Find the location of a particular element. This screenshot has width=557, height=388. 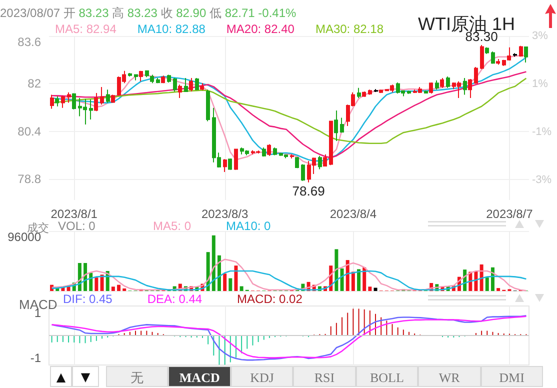

category-label: WR is located at coordinates (449, 376).